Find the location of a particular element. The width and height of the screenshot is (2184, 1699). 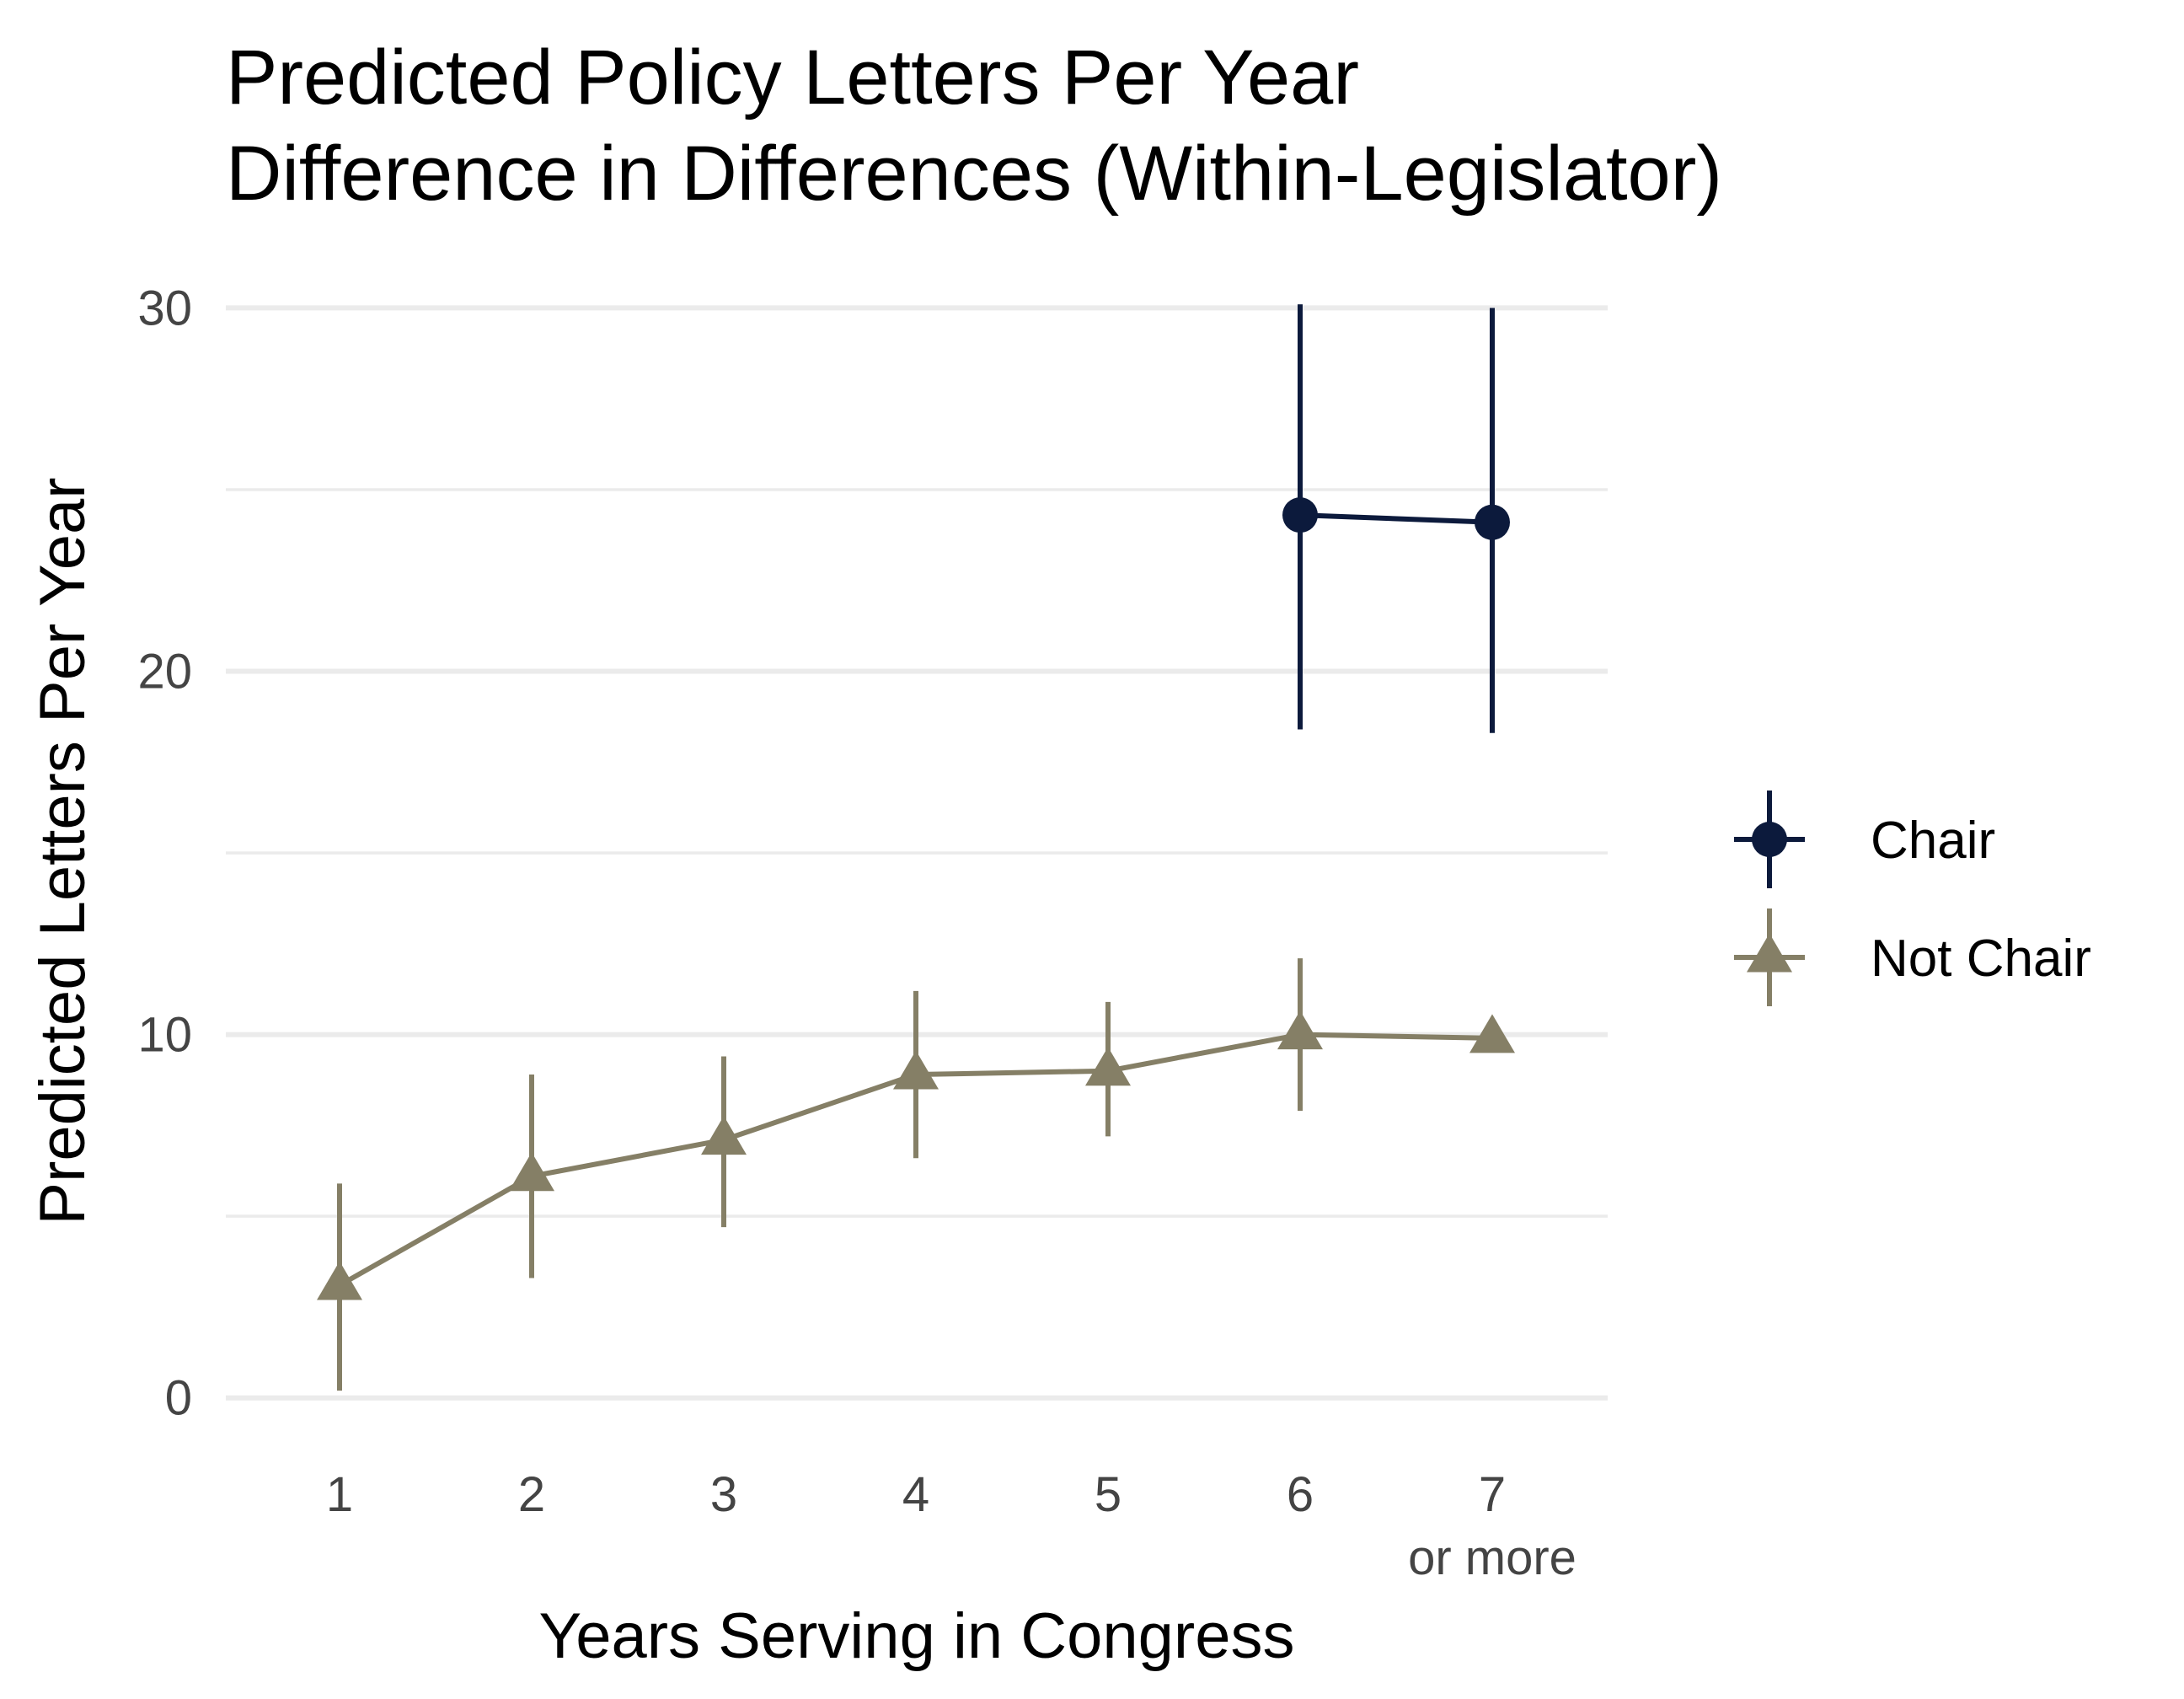

y-axis-title: Predicted Letters Per Year is located at coordinates (63, 851).